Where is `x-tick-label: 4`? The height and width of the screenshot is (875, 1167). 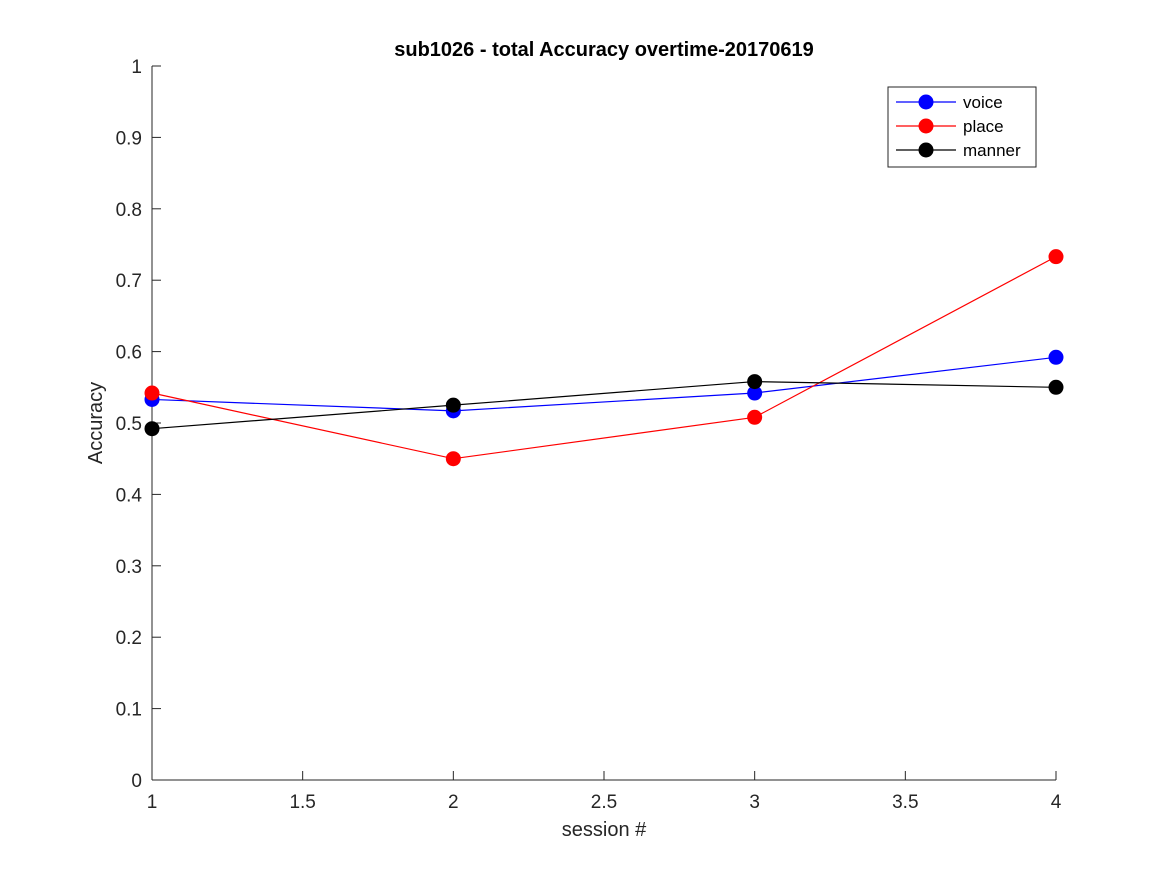 x-tick-label: 4 is located at coordinates (1056, 802).